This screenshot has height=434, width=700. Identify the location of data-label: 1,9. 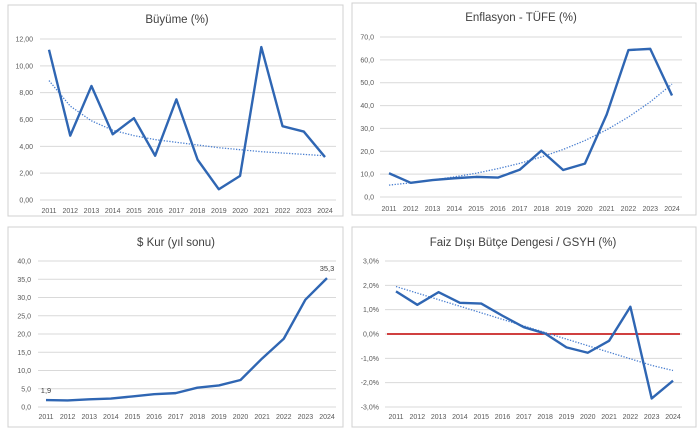
(46, 390).